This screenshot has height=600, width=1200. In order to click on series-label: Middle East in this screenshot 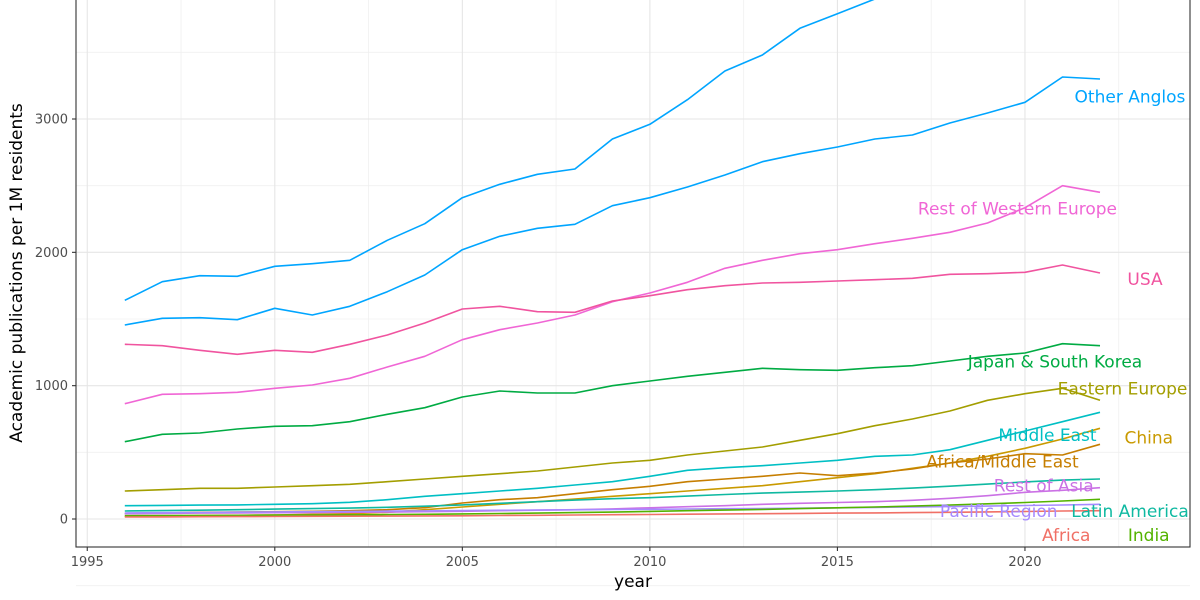, I will do `click(1047, 436)`.